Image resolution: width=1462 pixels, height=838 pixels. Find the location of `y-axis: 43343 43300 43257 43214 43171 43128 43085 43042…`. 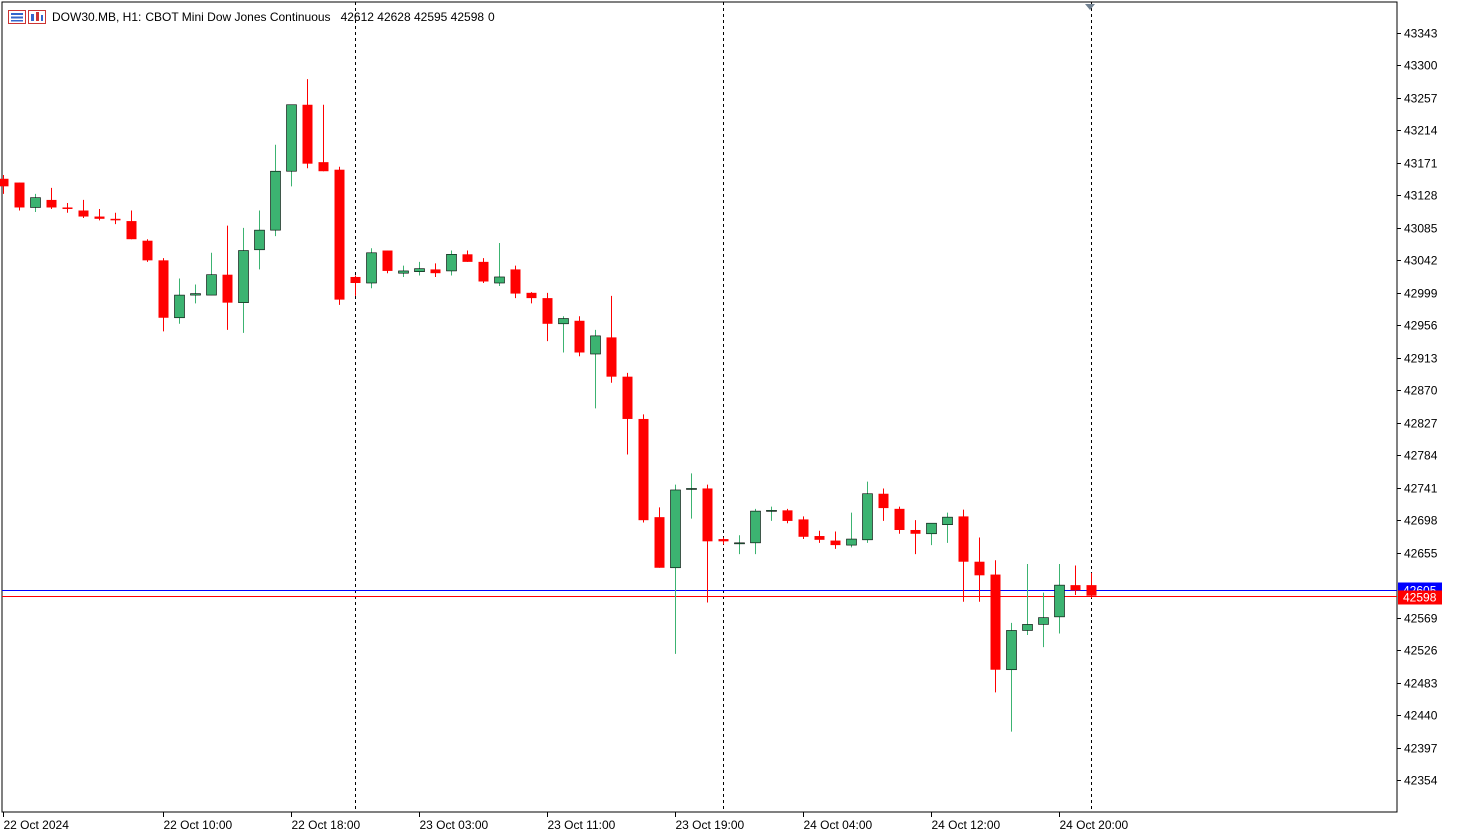

y-axis: 43343 43300 43257 43214 43171 43128 43085 43042… is located at coordinates (1417, 407).